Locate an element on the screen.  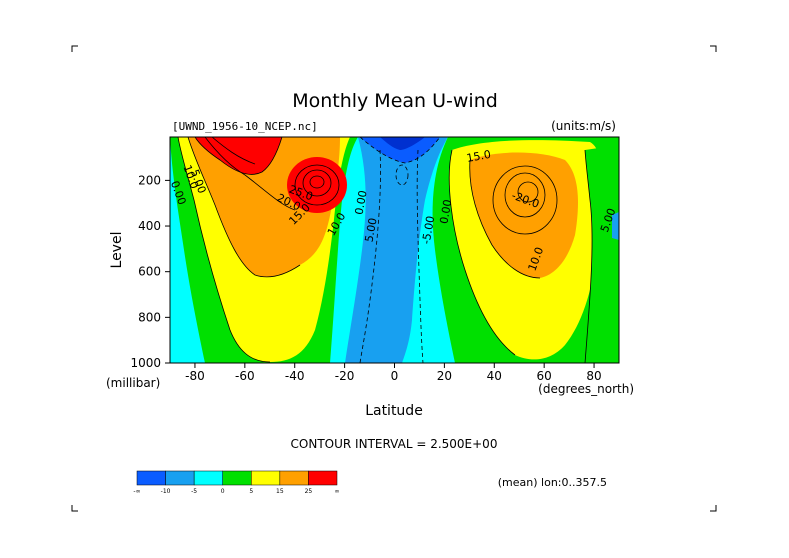
contour-label: 5.00 is located at coordinates (371, 230).